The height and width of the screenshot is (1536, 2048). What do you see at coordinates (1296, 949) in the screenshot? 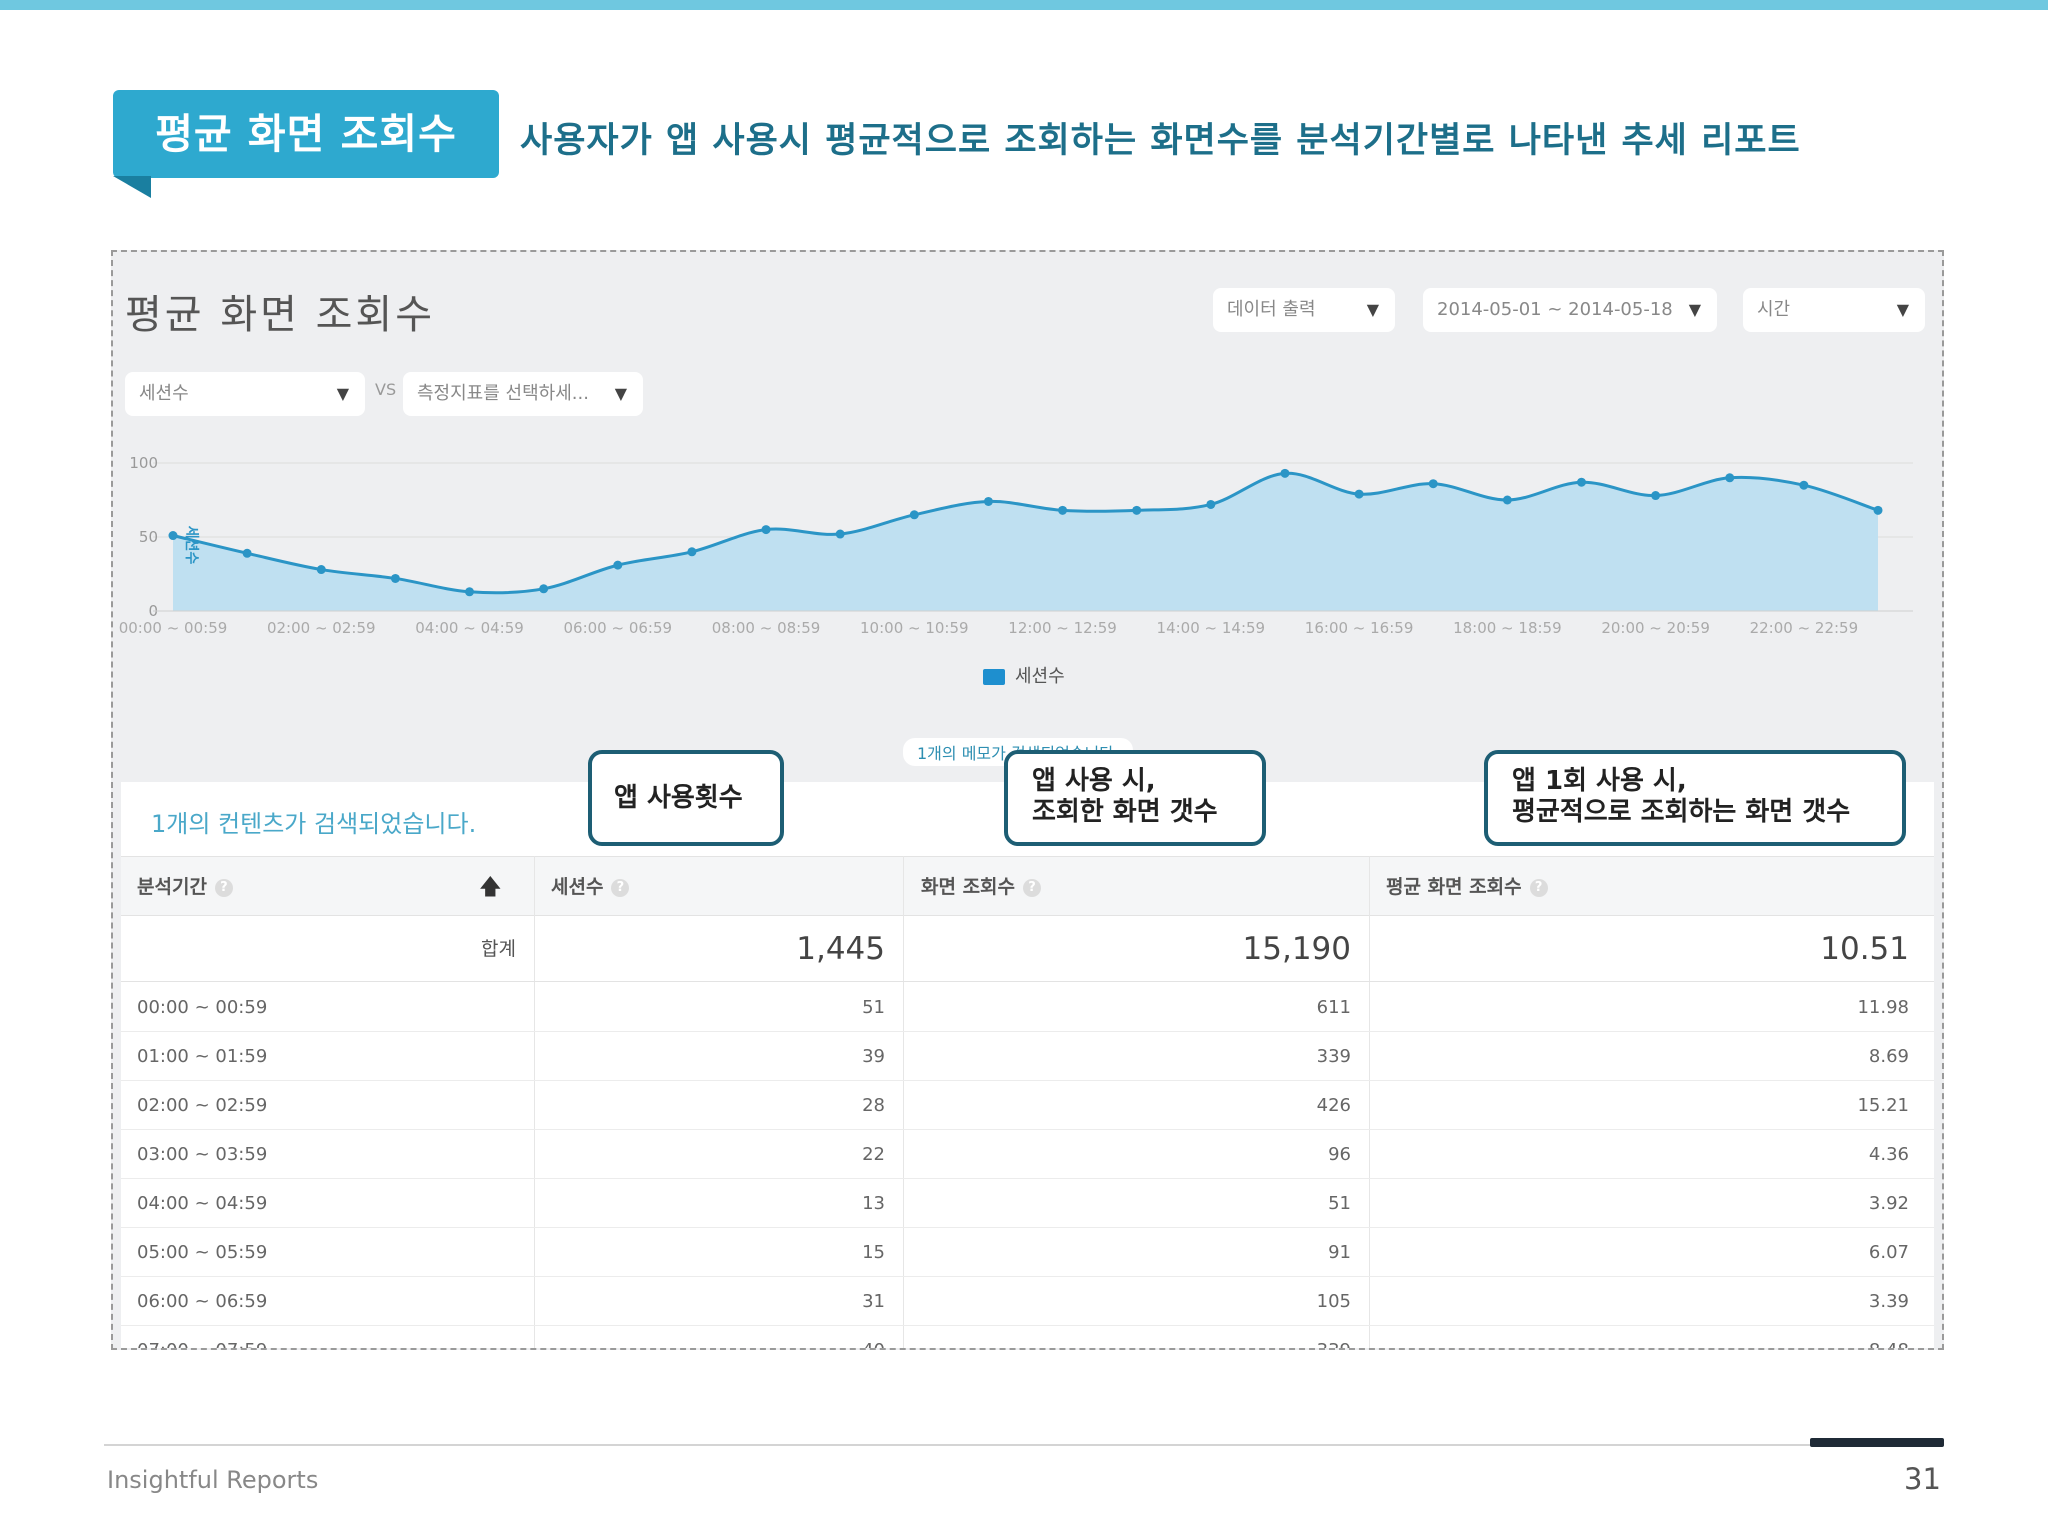
I see `total-pageviews: 15,190` at bounding box center [1296, 949].